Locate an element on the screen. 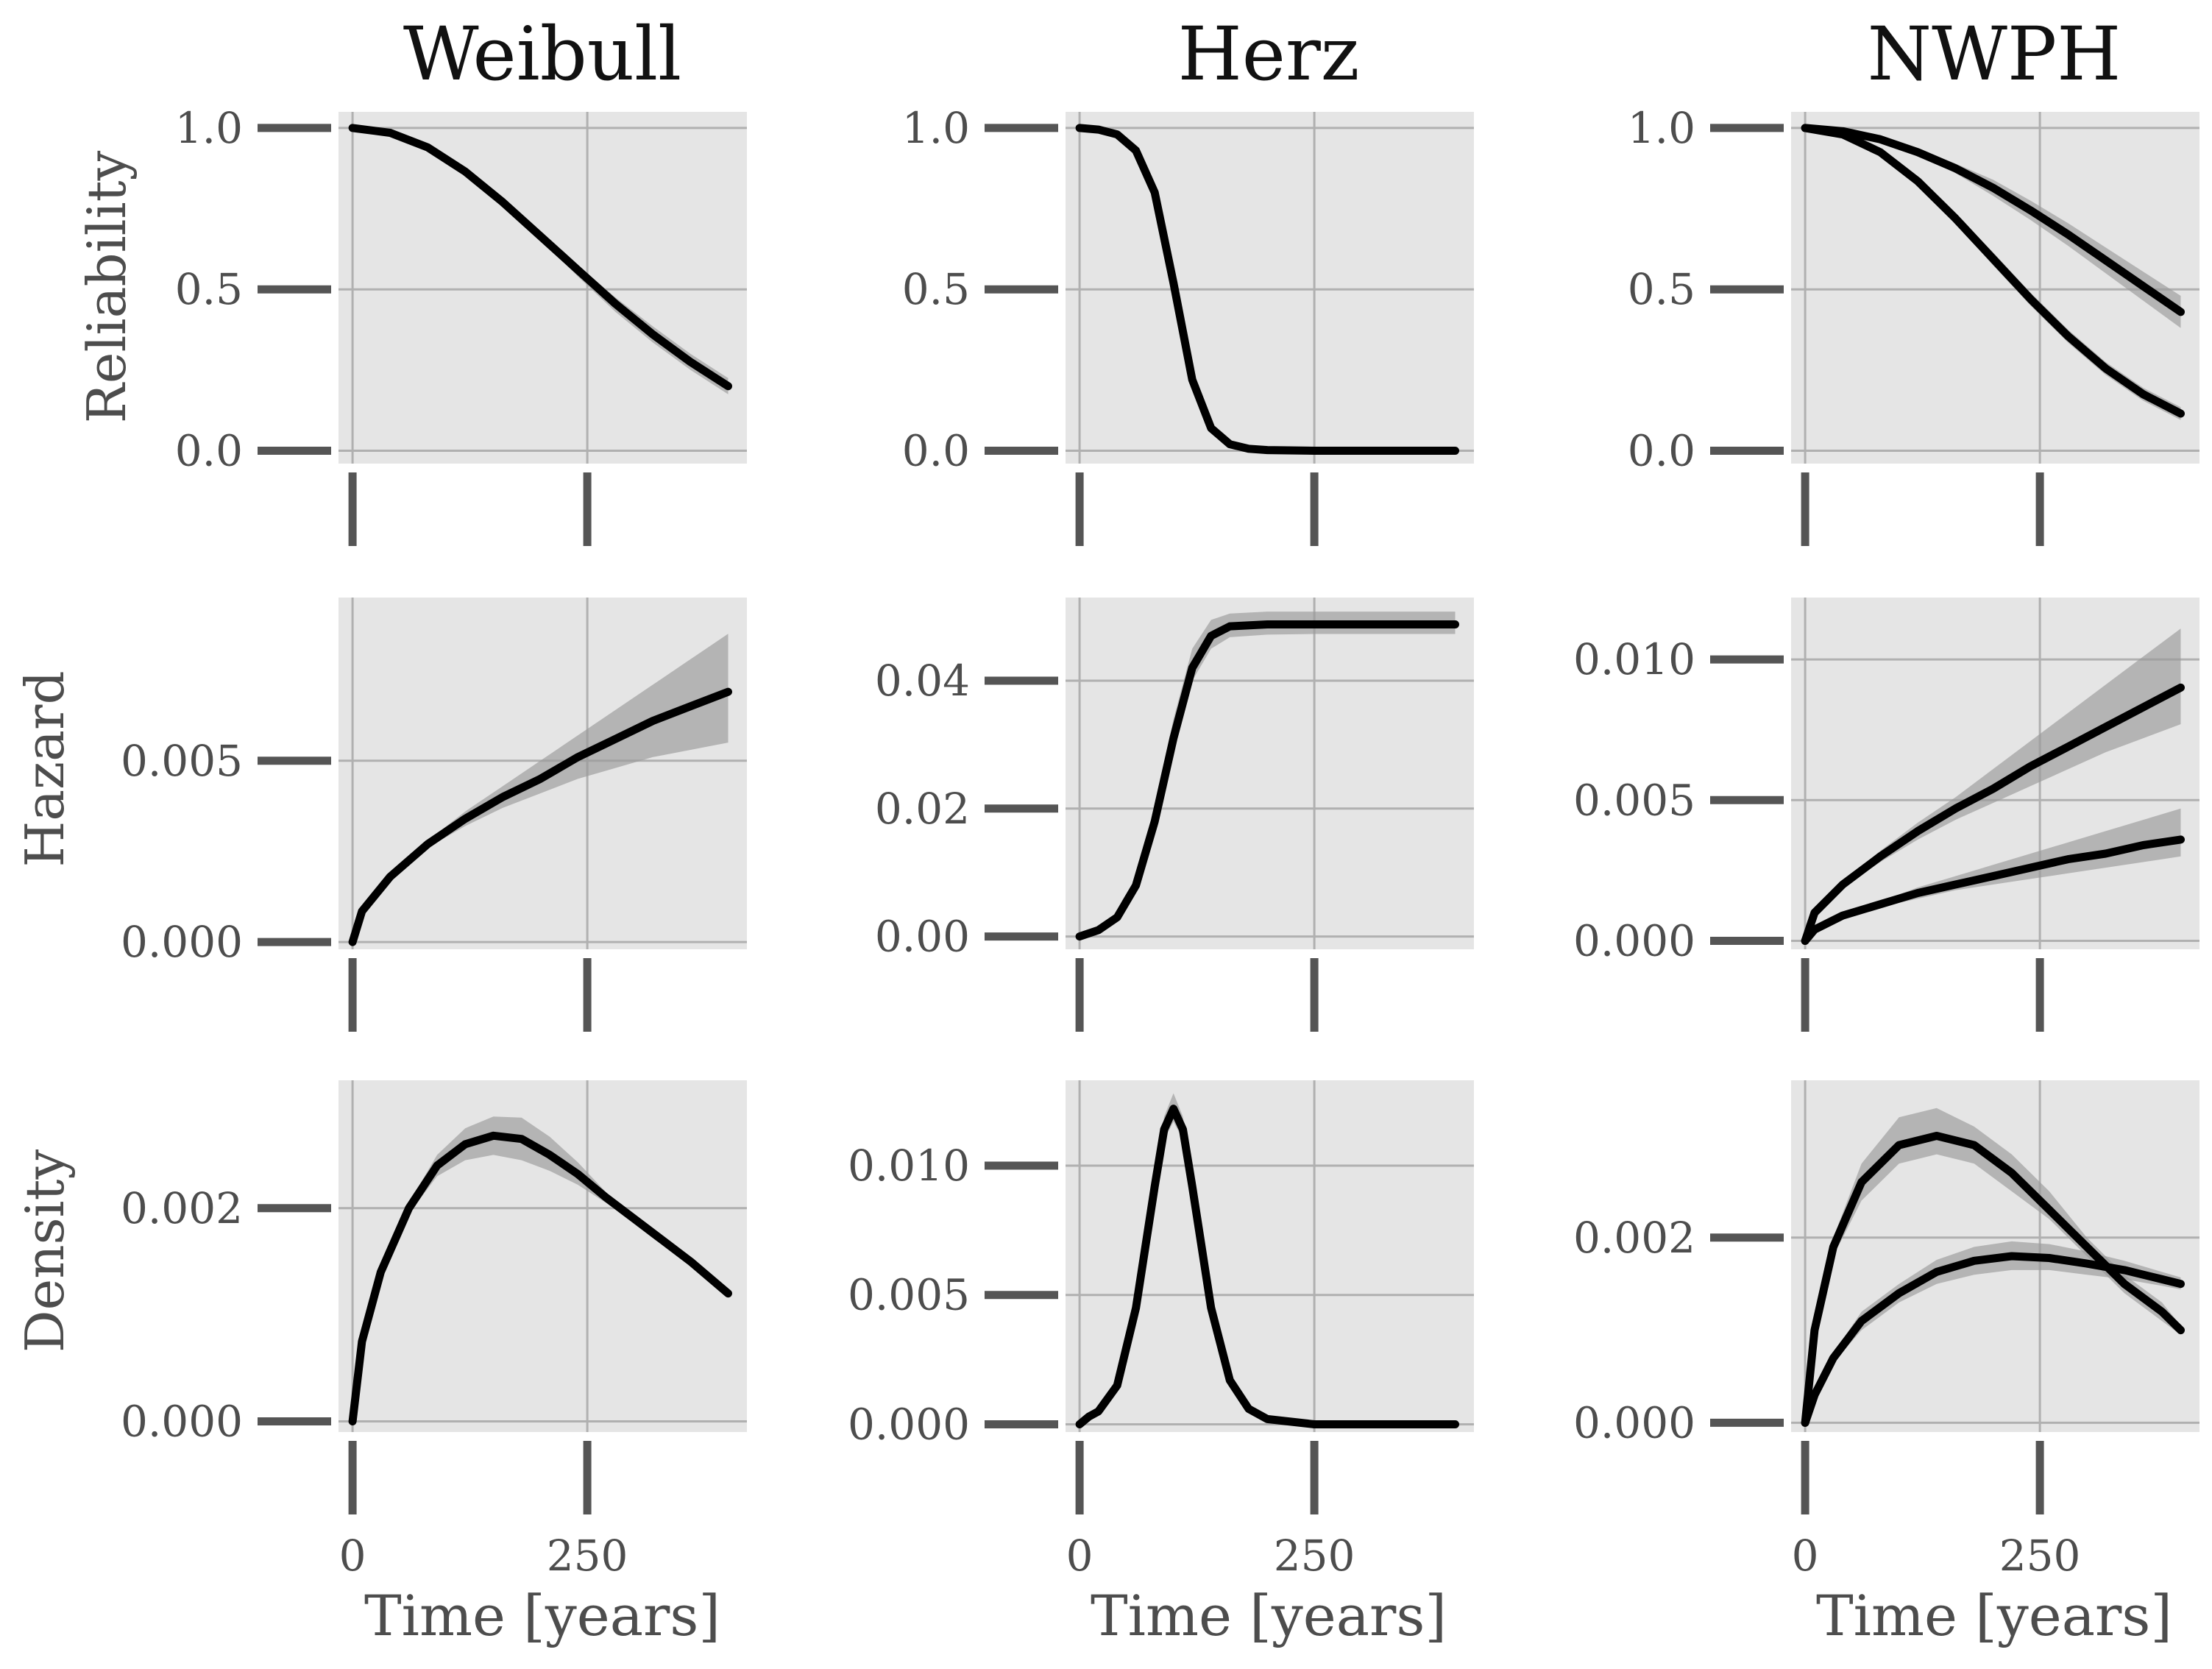 This screenshot has height=1669, width=2212. plot-area-density-herz is located at coordinates (1270, 1256).